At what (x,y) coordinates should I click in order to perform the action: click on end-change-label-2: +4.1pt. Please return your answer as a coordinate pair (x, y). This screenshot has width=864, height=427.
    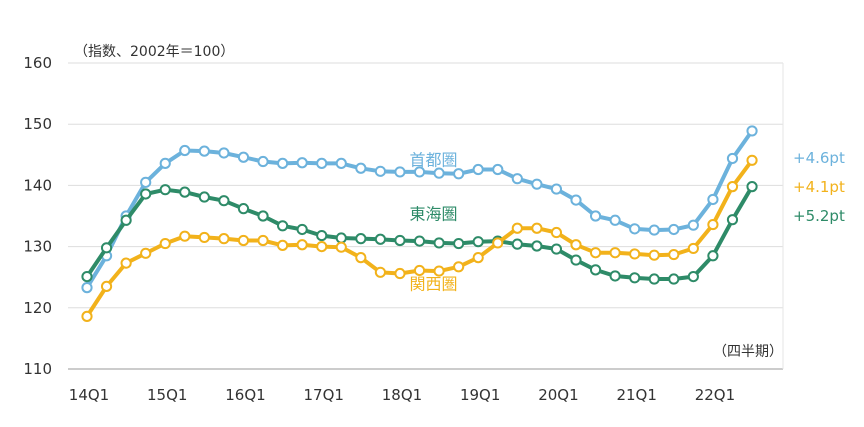
    Looking at the image, I should click on (819, 187).